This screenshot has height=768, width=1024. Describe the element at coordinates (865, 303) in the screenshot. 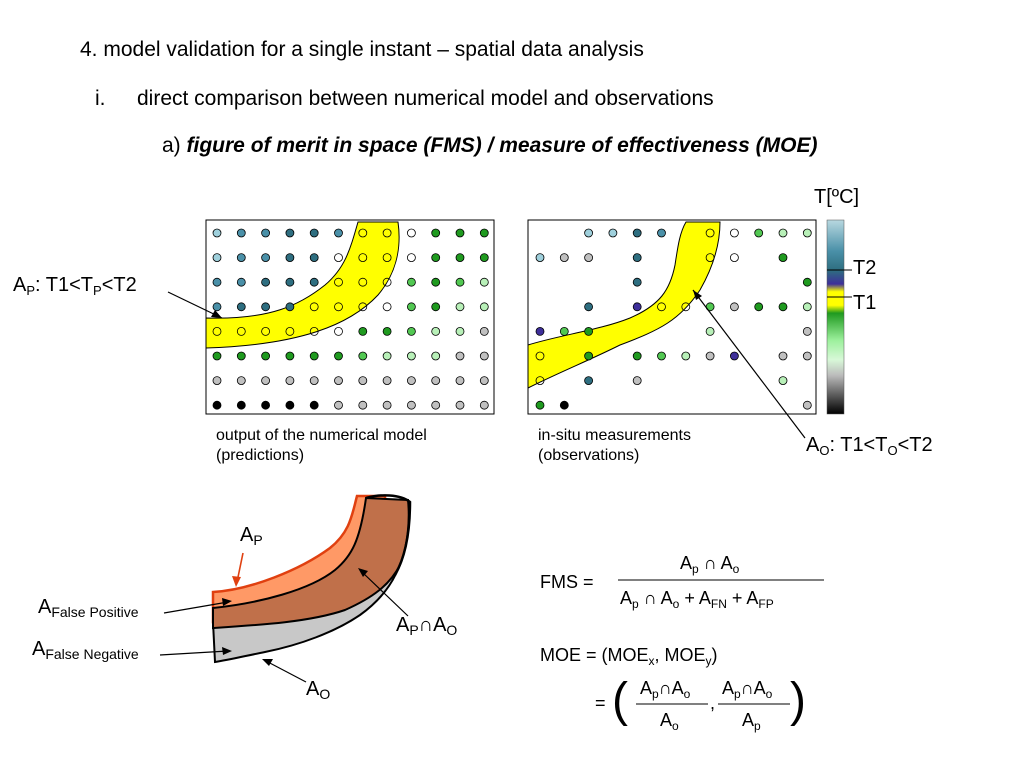

I see `colorbar-t1-label: T1` at that location.